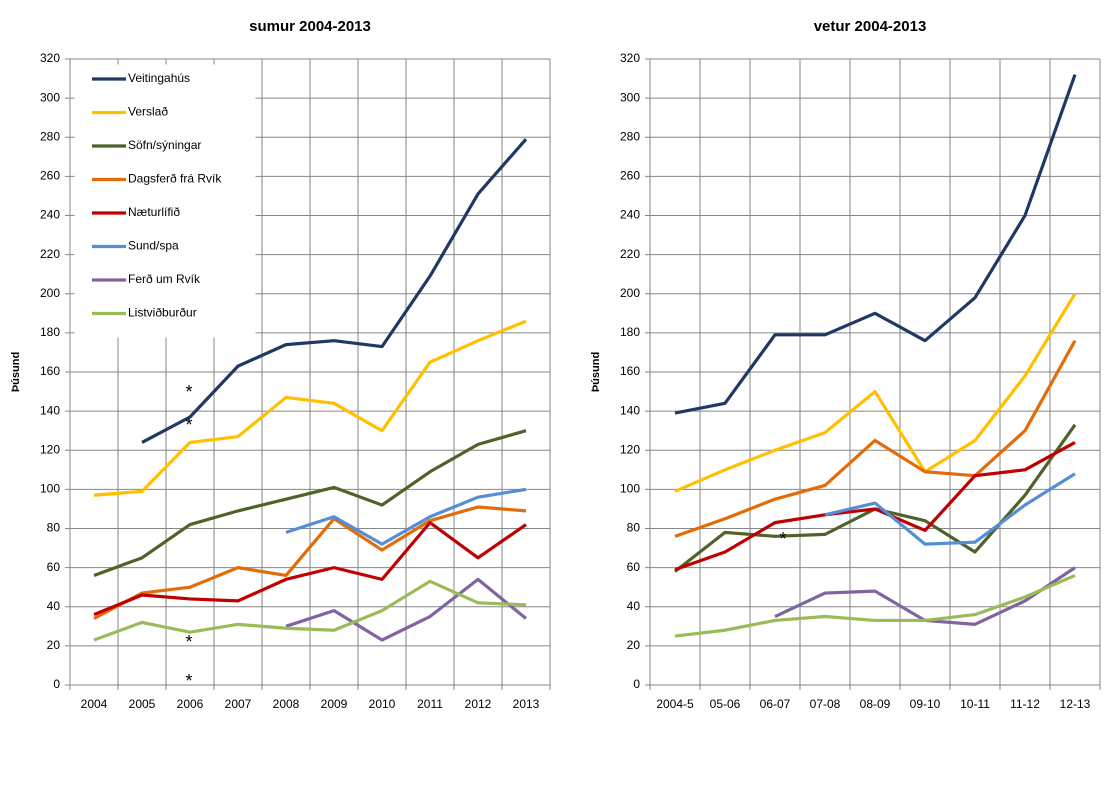 Image resolution: width=1120 pixels, height=803 pixels. I want to click on x-tick-label: 12-13, so click(1075, 704).